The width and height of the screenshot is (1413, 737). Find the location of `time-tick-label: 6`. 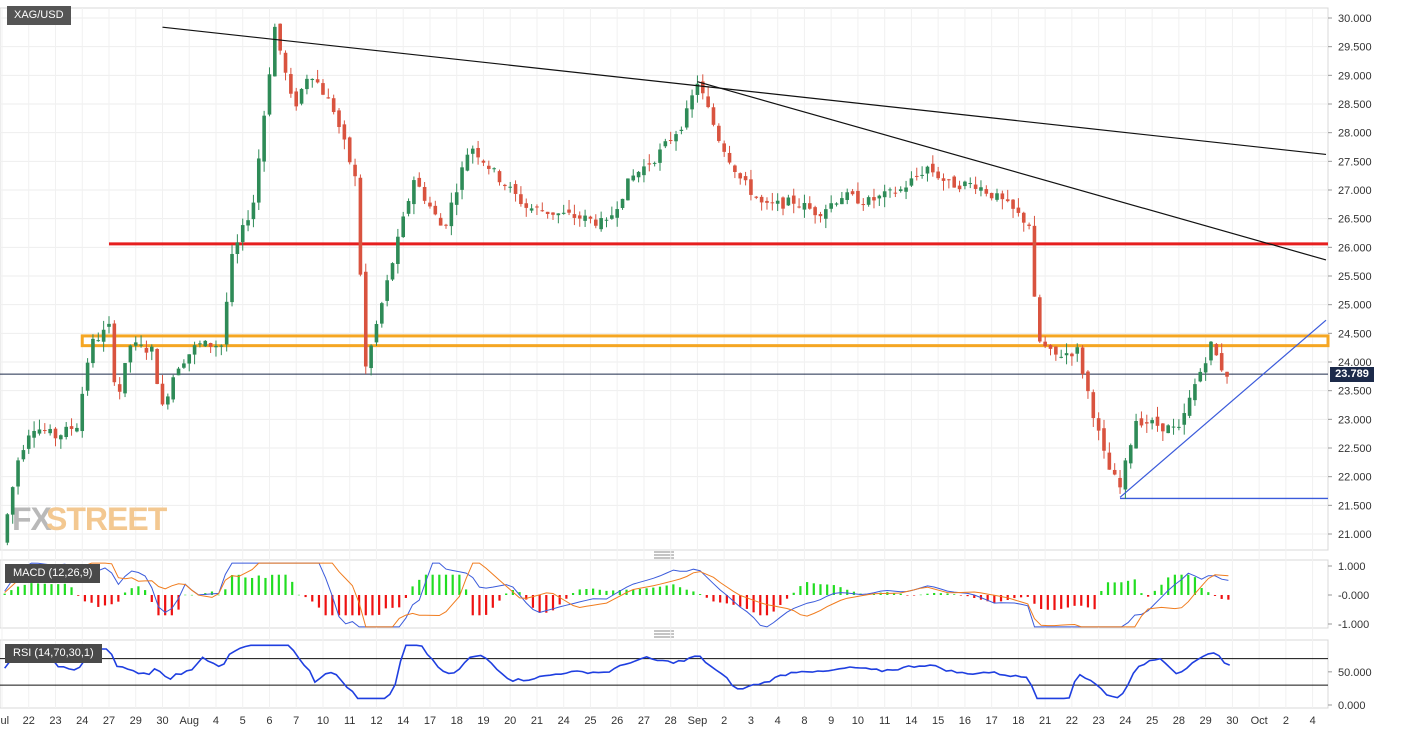

time-tick-label: 6 is located at coordinates (269, 721).